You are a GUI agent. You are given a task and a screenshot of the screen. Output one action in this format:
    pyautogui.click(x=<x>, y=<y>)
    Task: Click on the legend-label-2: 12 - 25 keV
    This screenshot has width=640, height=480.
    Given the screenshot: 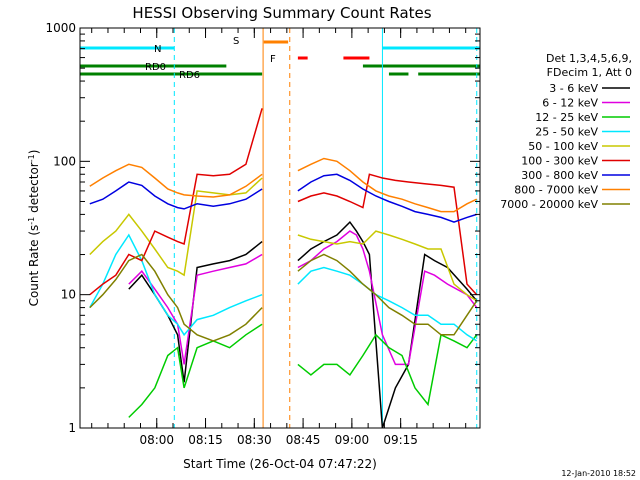 What is the action you would take?
    pyautogui.click(x=566, y=117)
    